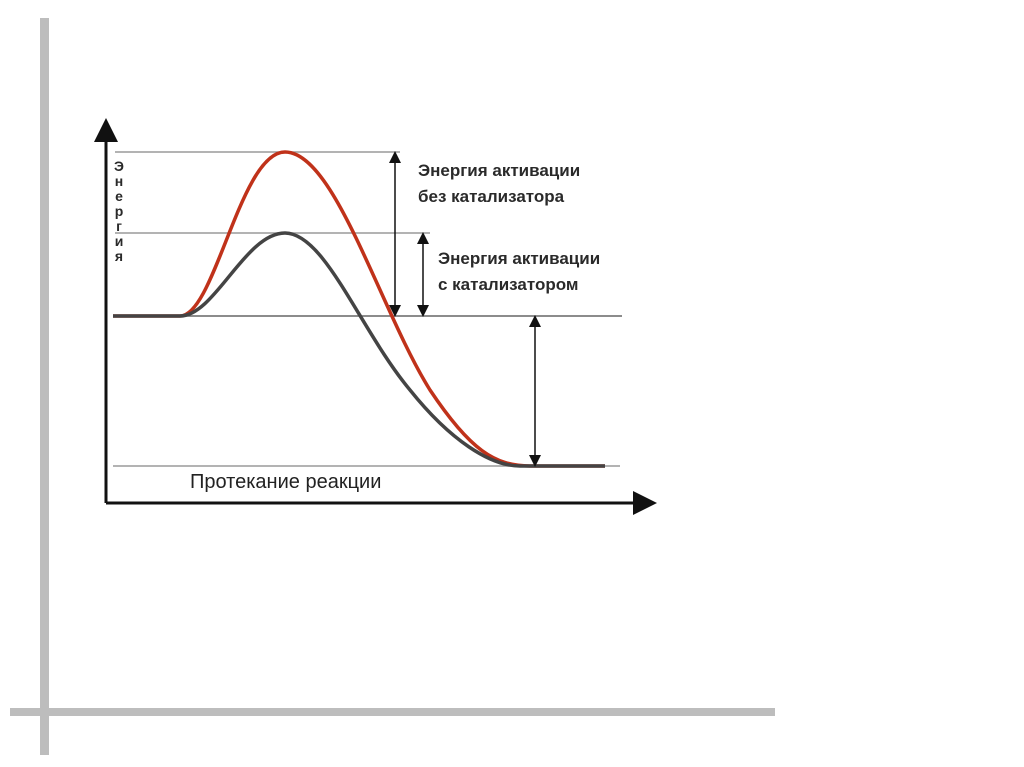 This screenshot has height=767, width=1024. What do you see at coordinates (508, 284) in the screenshot?
I see `annotation: с катализатором` at bounding box center [508, 284].